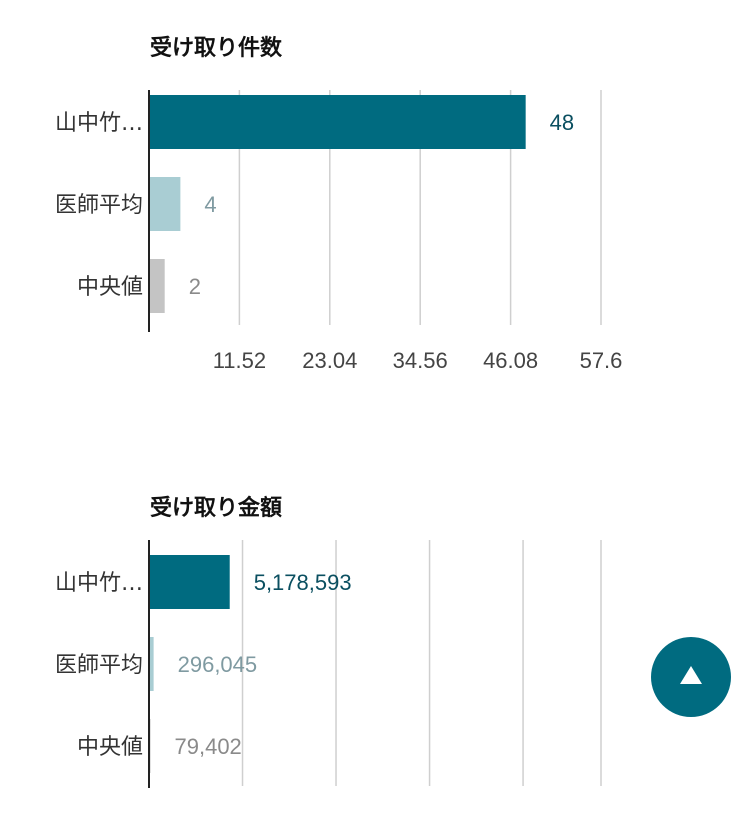  I want to click on bar-value-label: 5,178,593, so click(303, 582).